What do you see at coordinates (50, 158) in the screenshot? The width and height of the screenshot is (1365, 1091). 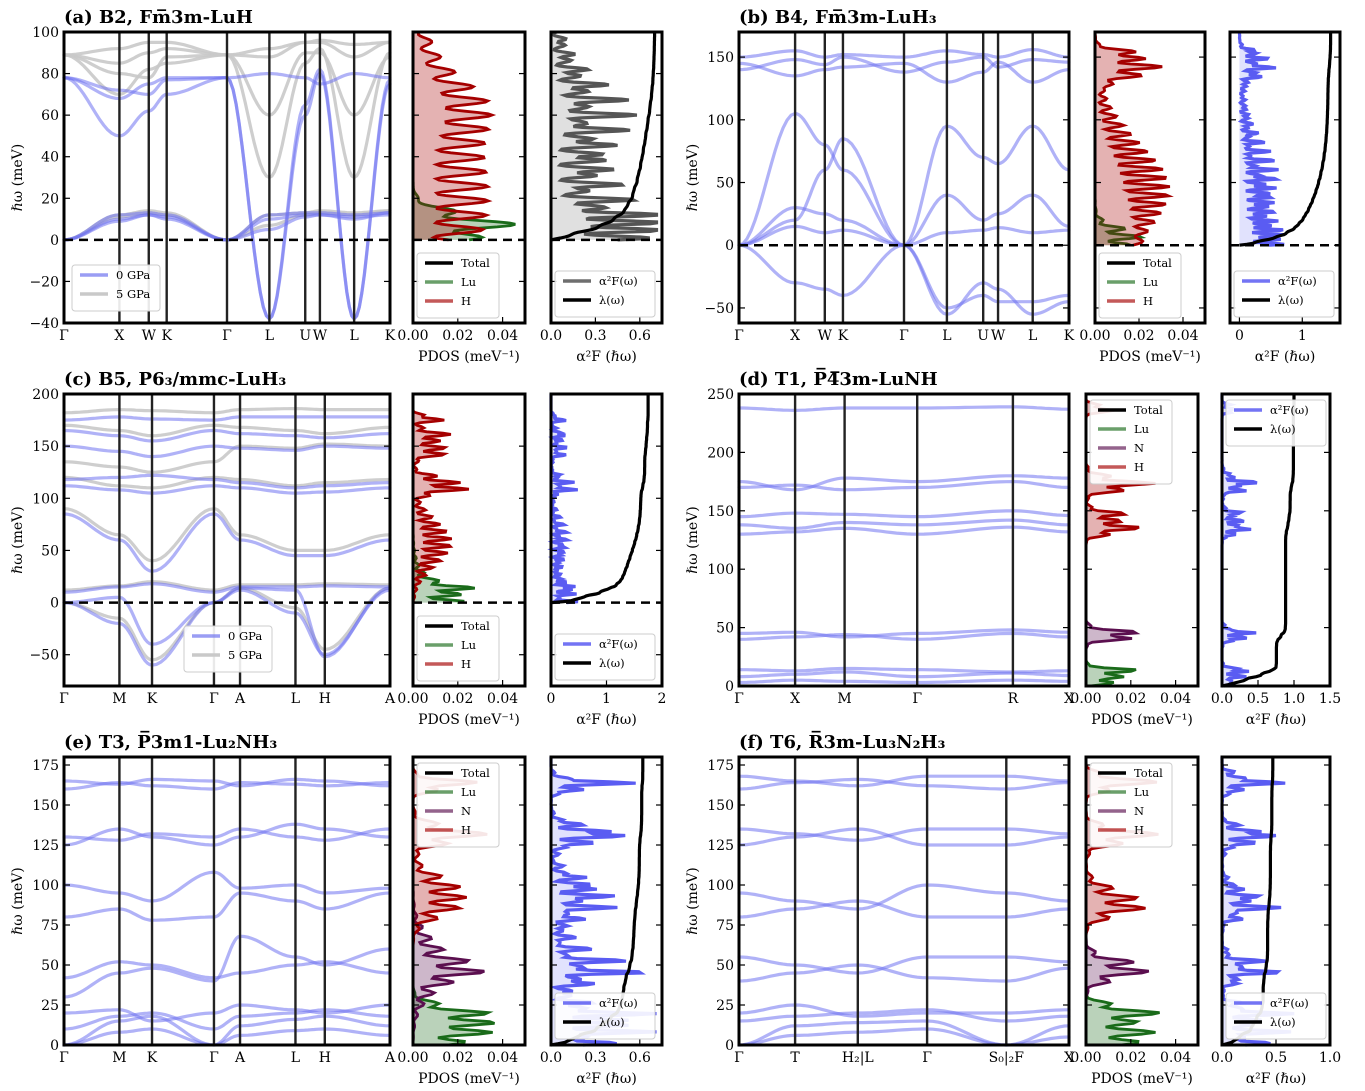 I see `y-tick-label: 40` at bounding box center [50, 158].